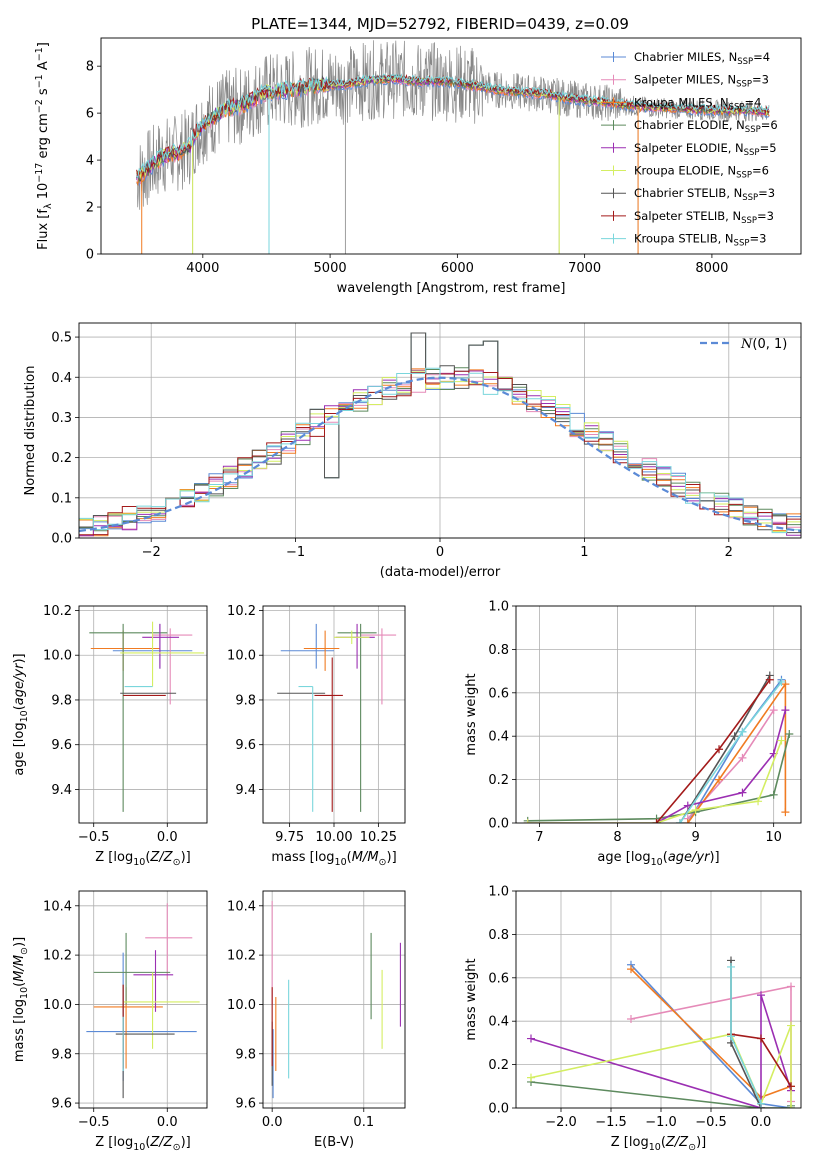 The image size is (819, 1170). I want to click on y-tick-label: 9.6, so click(245, 1104).